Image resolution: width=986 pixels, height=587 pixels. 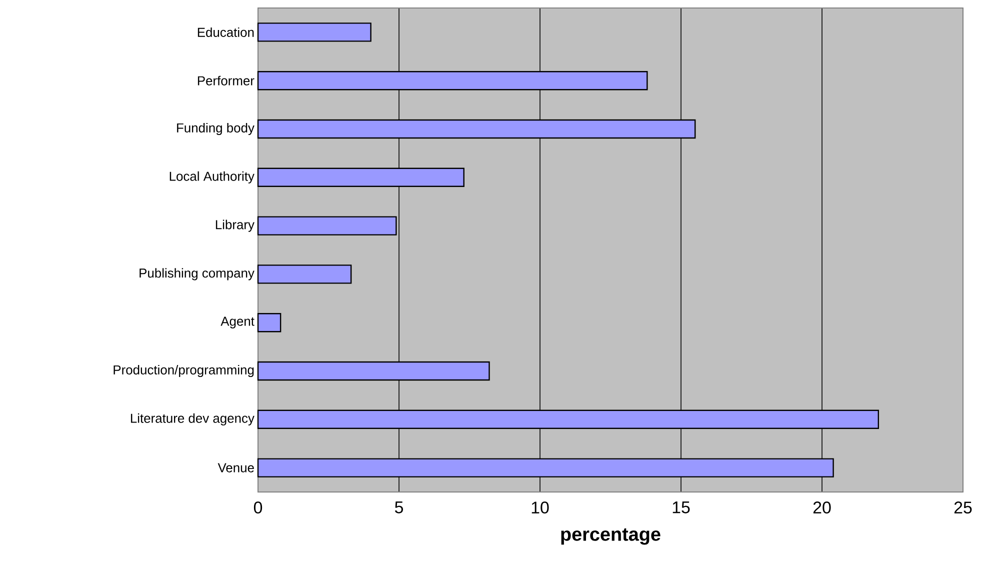 I want to click on x-tick-label: 25, so click(x=963, y=508).